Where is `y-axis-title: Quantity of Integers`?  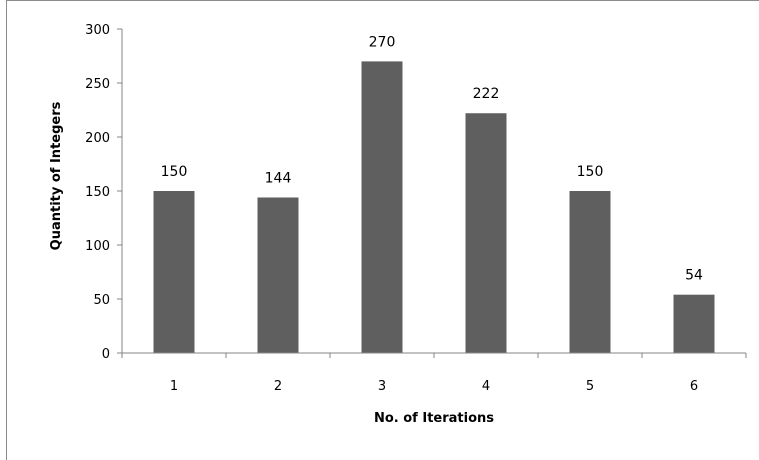
y-axis-title: Quantity of Integers is located at coordinates (56, 175).